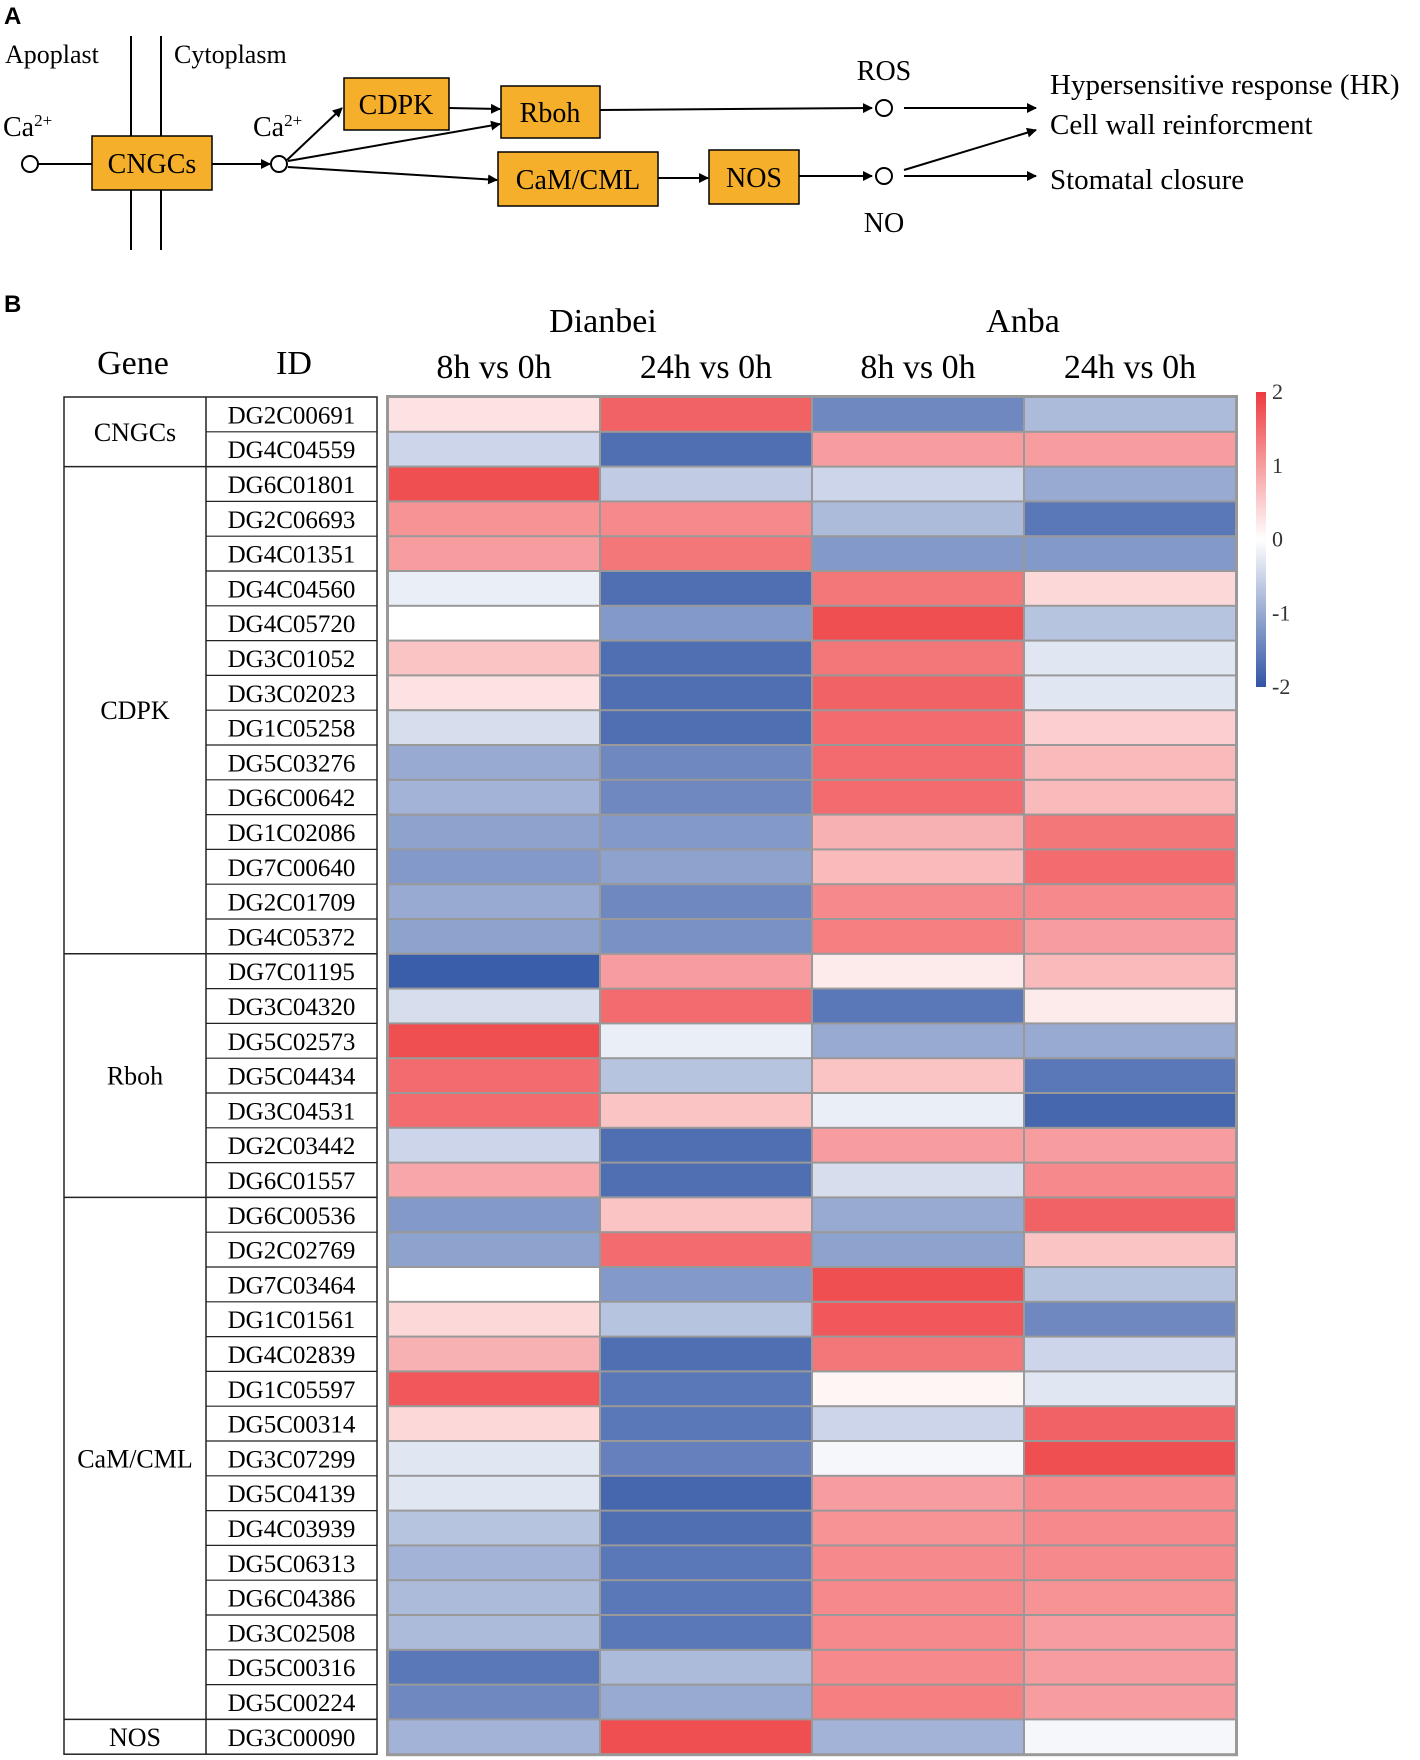 The height and width of the screenshot is (1760, 1420). Describe the element at coordinates (1225, 85) in the screenshot. I see `outcome-hr: Hypersensitive response (HR)` at that location.